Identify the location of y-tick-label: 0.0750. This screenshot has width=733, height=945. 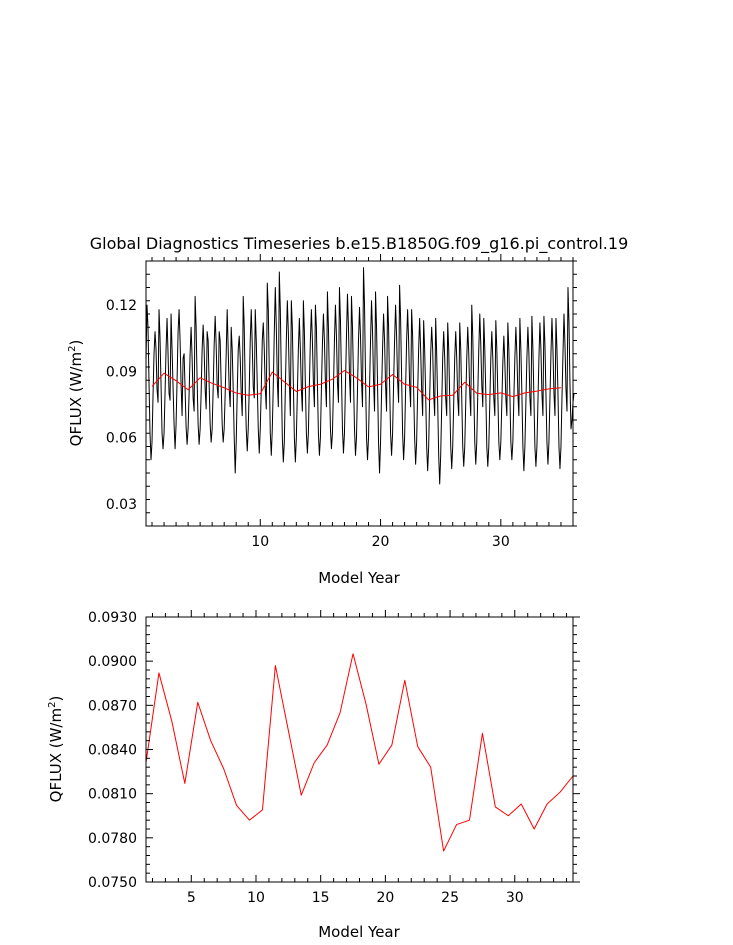
(112, 883).